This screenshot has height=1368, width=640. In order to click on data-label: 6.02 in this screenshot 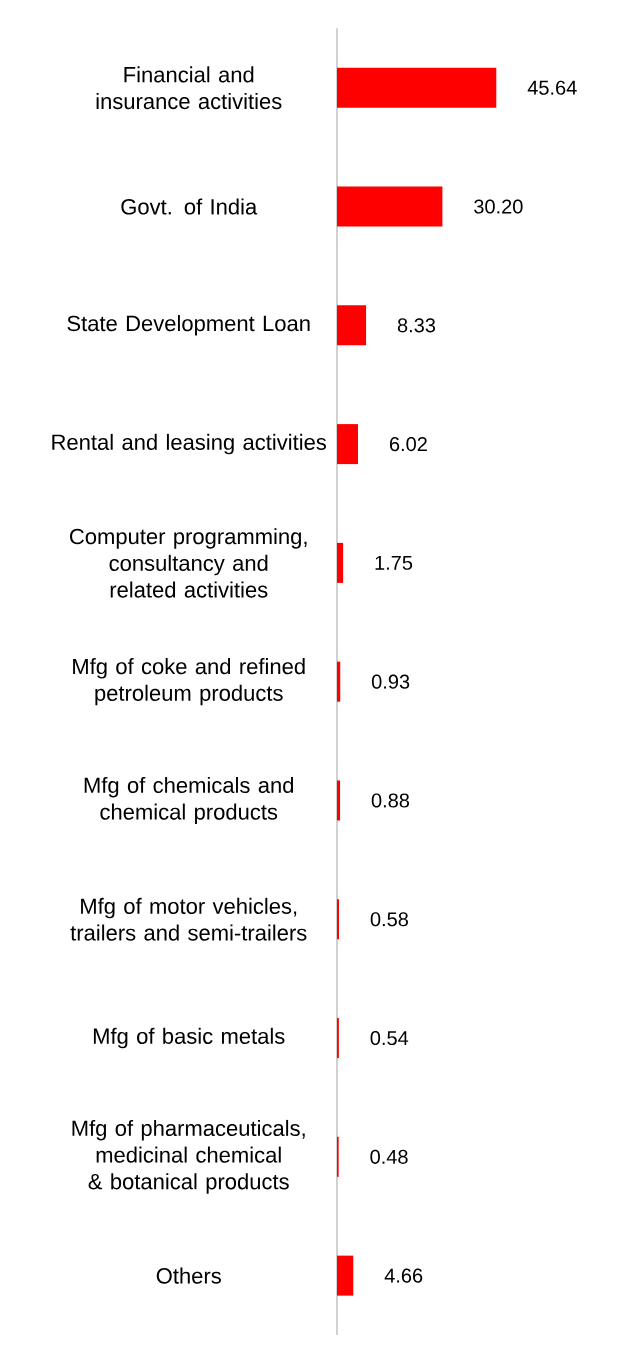, I will do `click(408, 444)`.